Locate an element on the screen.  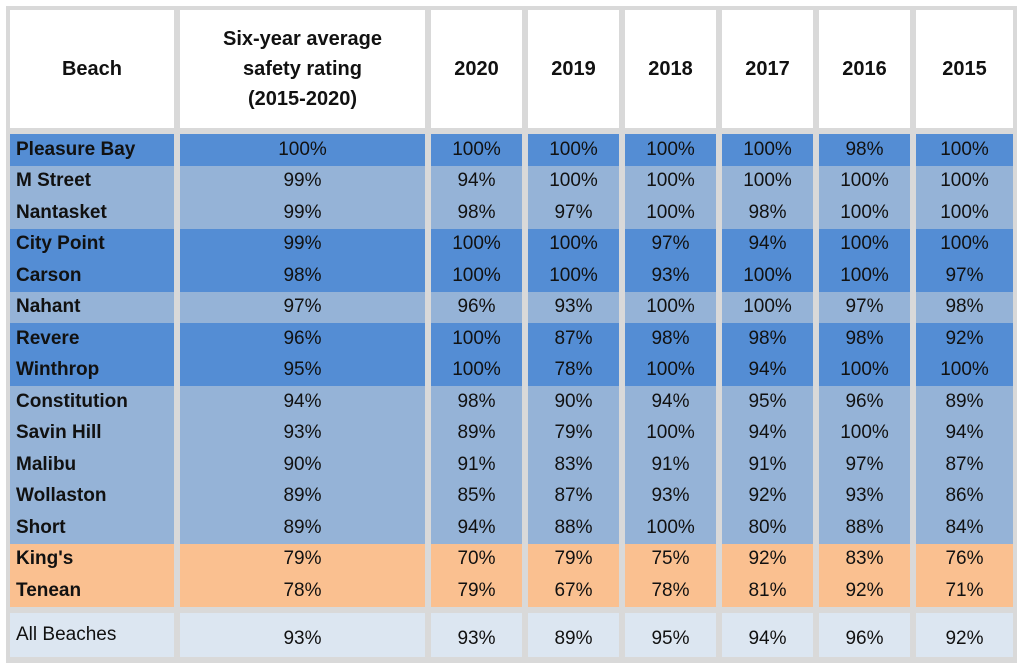
beach-name: Malibu is located at coordinates (95, 465).